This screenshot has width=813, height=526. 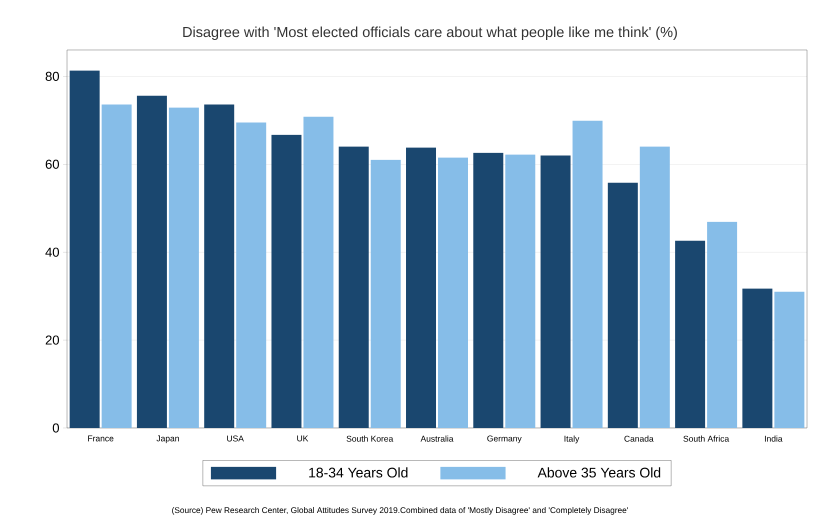 What do you see at coordinates (52, 164) in the screenshot?
I see `y-tick-label: 60` at bounding box center [52, 164].